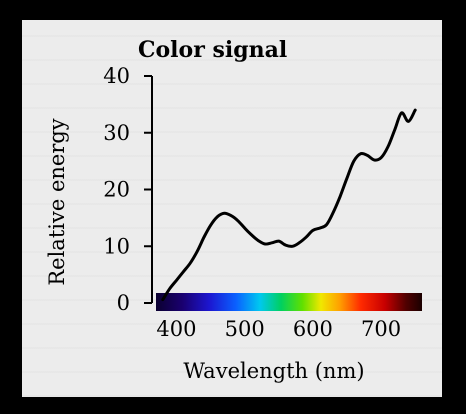 The image size is (466, 414). Describe the element at coordinates (289, 302) in the screenshot. I see `spectrum-band` at that location.